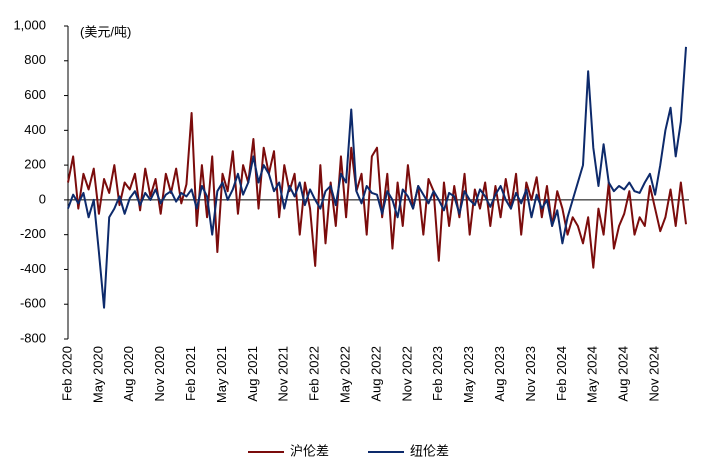 Image resolution: width=709 pixels, height=474 pixels. Describe the element at coordinates (35, 94) in the screenshot. I see `y-tick-label: 600` at that location.